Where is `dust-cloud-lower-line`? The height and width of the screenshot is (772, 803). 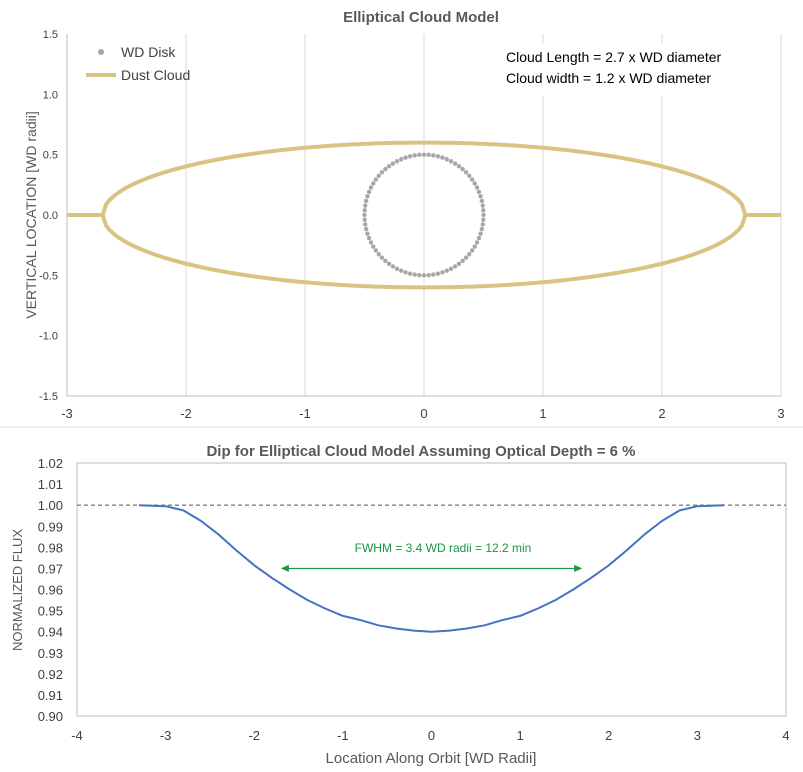 dust-cloud-lower-line is located at coordinates (424, 251).